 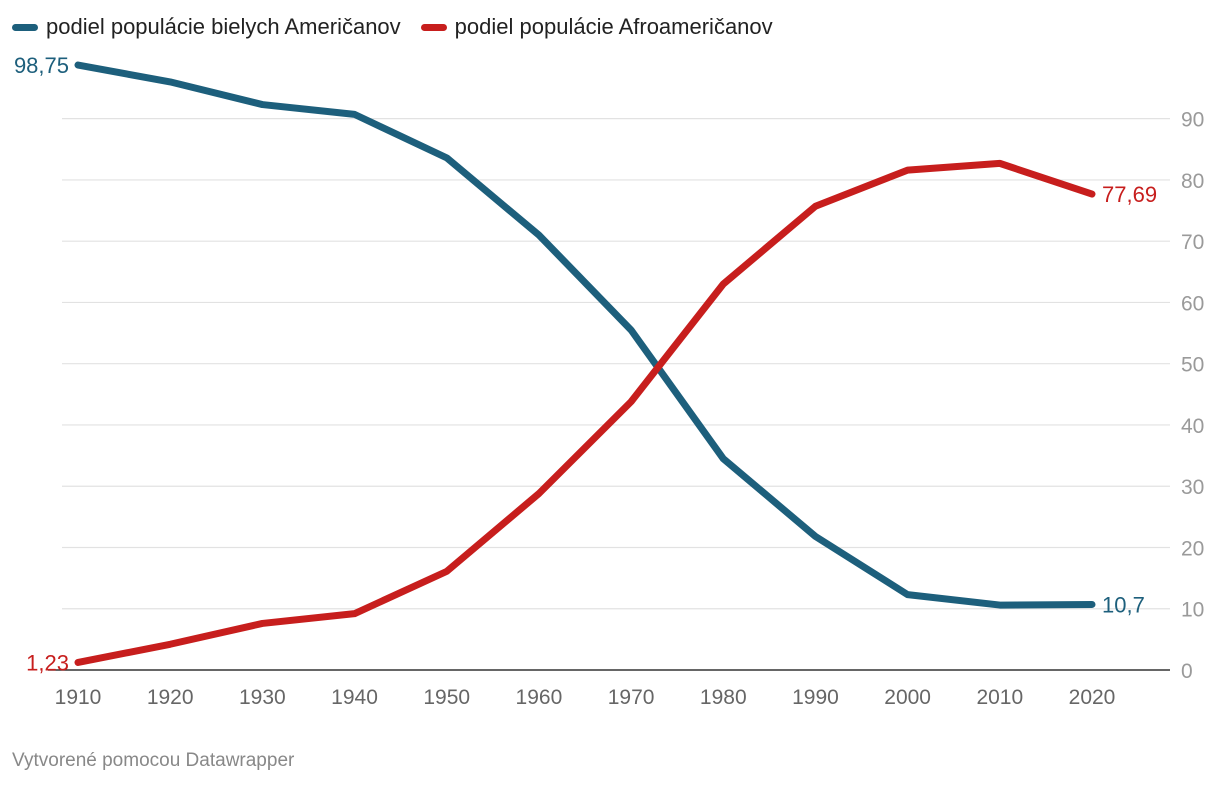 I want to click on start-label-white-share: 98,75, so click(x=41, y=65).